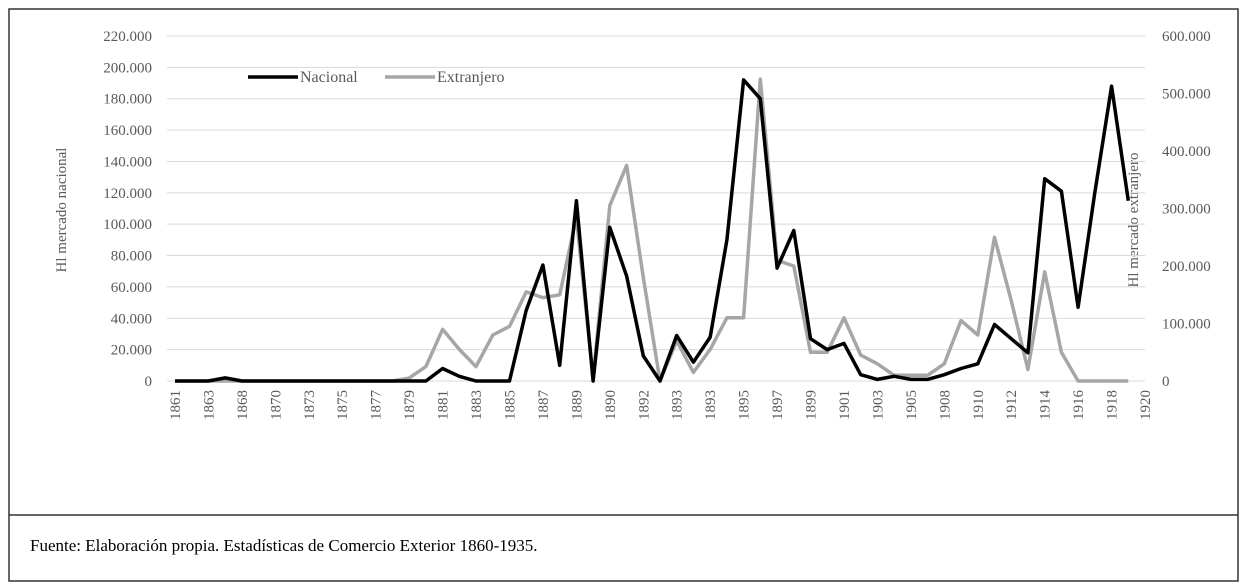 Image resolution: width=1247 pixels, height=586 pixels. Describe the element at coordinates (544, 405) in the screenshot. I see `x-tick-label: 1887` at that location.